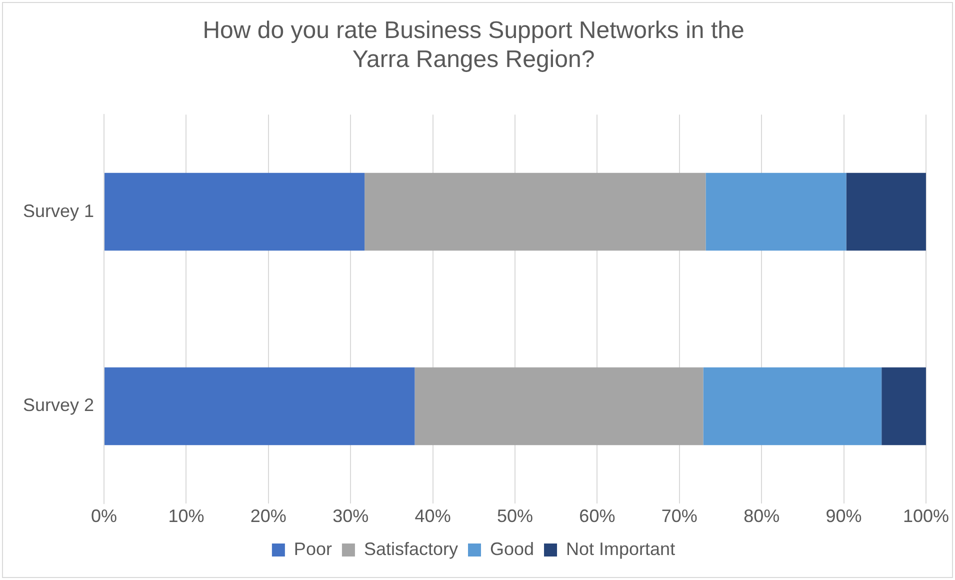 Image resolution: width=955 pixels, height=580 pixels. I want to click on x-tick-label: 90%, so click(844, 516).